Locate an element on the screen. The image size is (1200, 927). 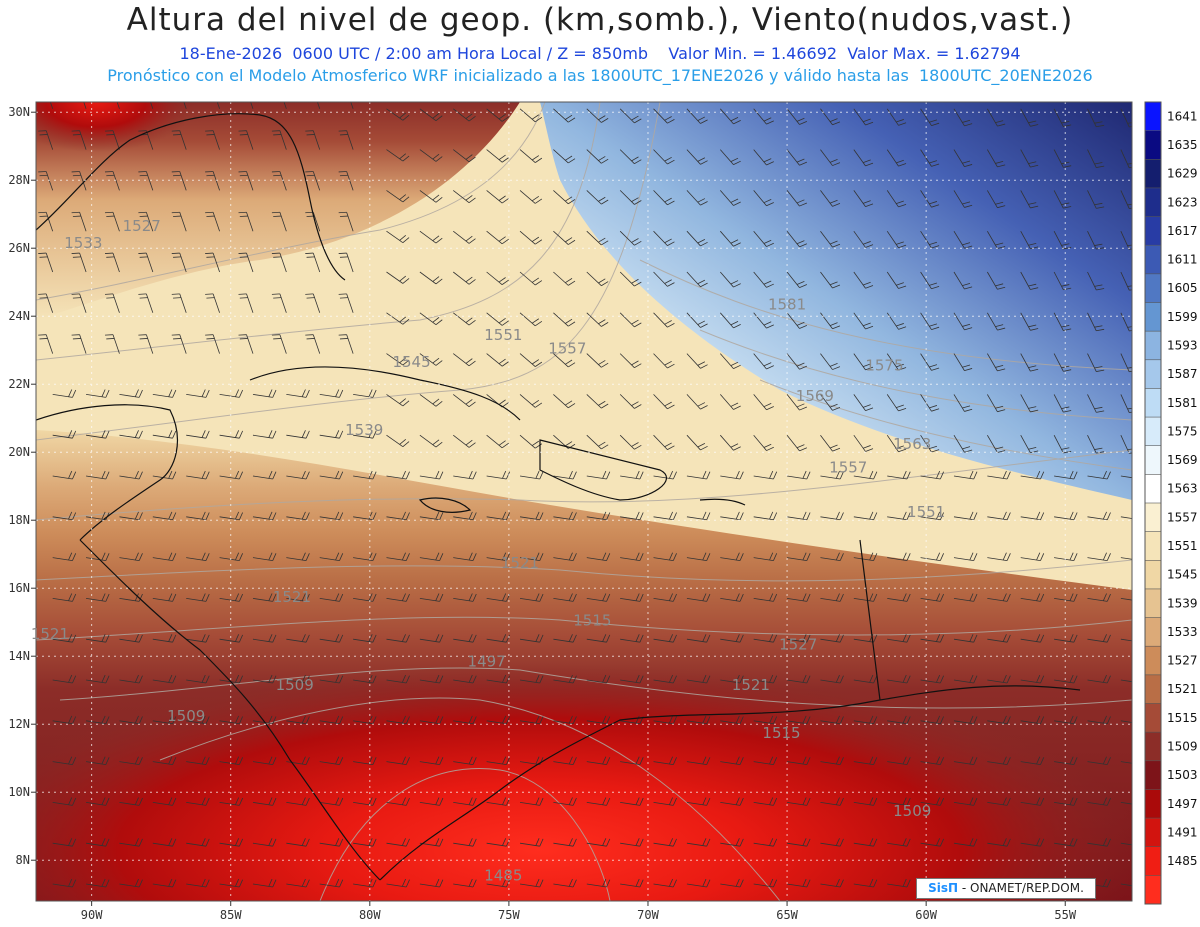
colorbar-label: 1551 is located at coordinates (1182, 546).